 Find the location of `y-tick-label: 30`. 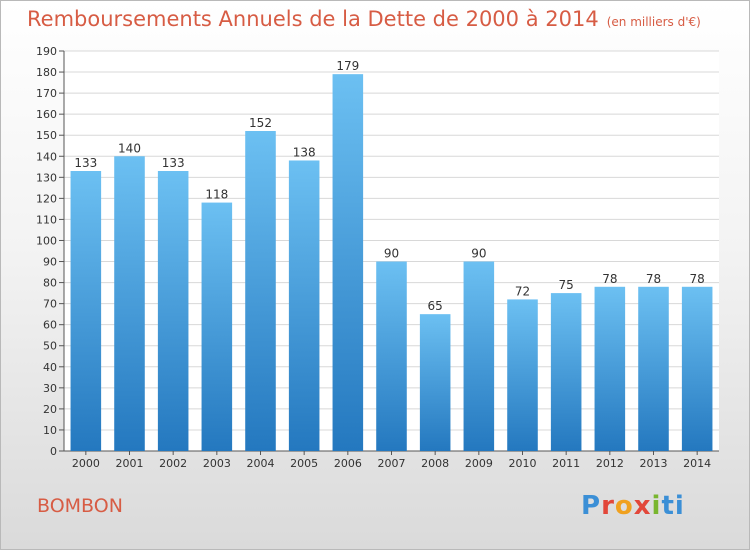

y-tick-label: 30 is located at coordinates (50, 388).